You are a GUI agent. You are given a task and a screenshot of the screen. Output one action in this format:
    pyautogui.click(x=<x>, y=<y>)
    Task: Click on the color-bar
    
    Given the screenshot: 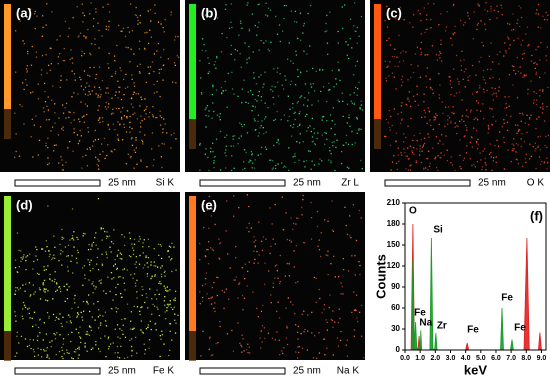 What is the action you would take?
    pyautogui.click(x=7, y=56)
    